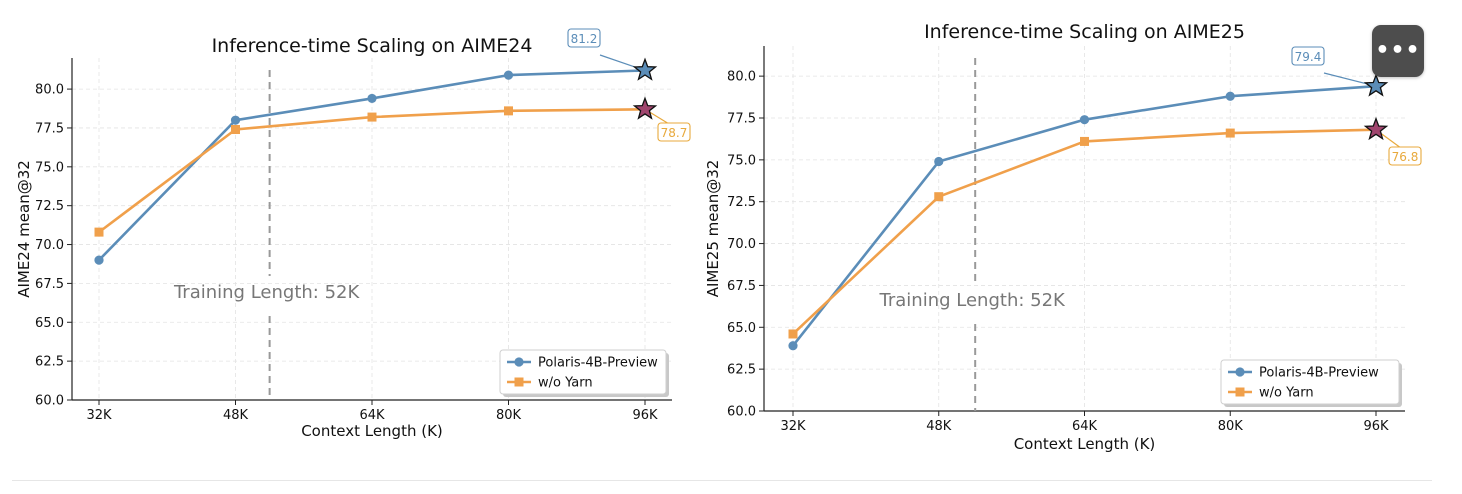 This screenshot has width=1462, height=494. What do you see at coordinates (1084, 32) in the screenshot?
I see `chart-title: Inference-time Scaling on AIME25` at bounding box center [1084, 32].